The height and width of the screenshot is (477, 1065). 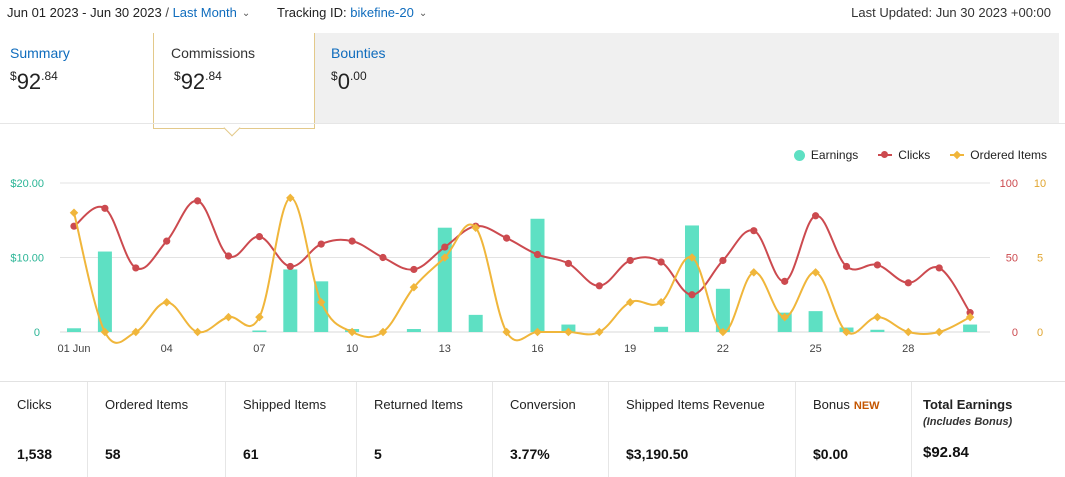 I want to click on stat-label: Returned Items, so click(x=418, y=404).